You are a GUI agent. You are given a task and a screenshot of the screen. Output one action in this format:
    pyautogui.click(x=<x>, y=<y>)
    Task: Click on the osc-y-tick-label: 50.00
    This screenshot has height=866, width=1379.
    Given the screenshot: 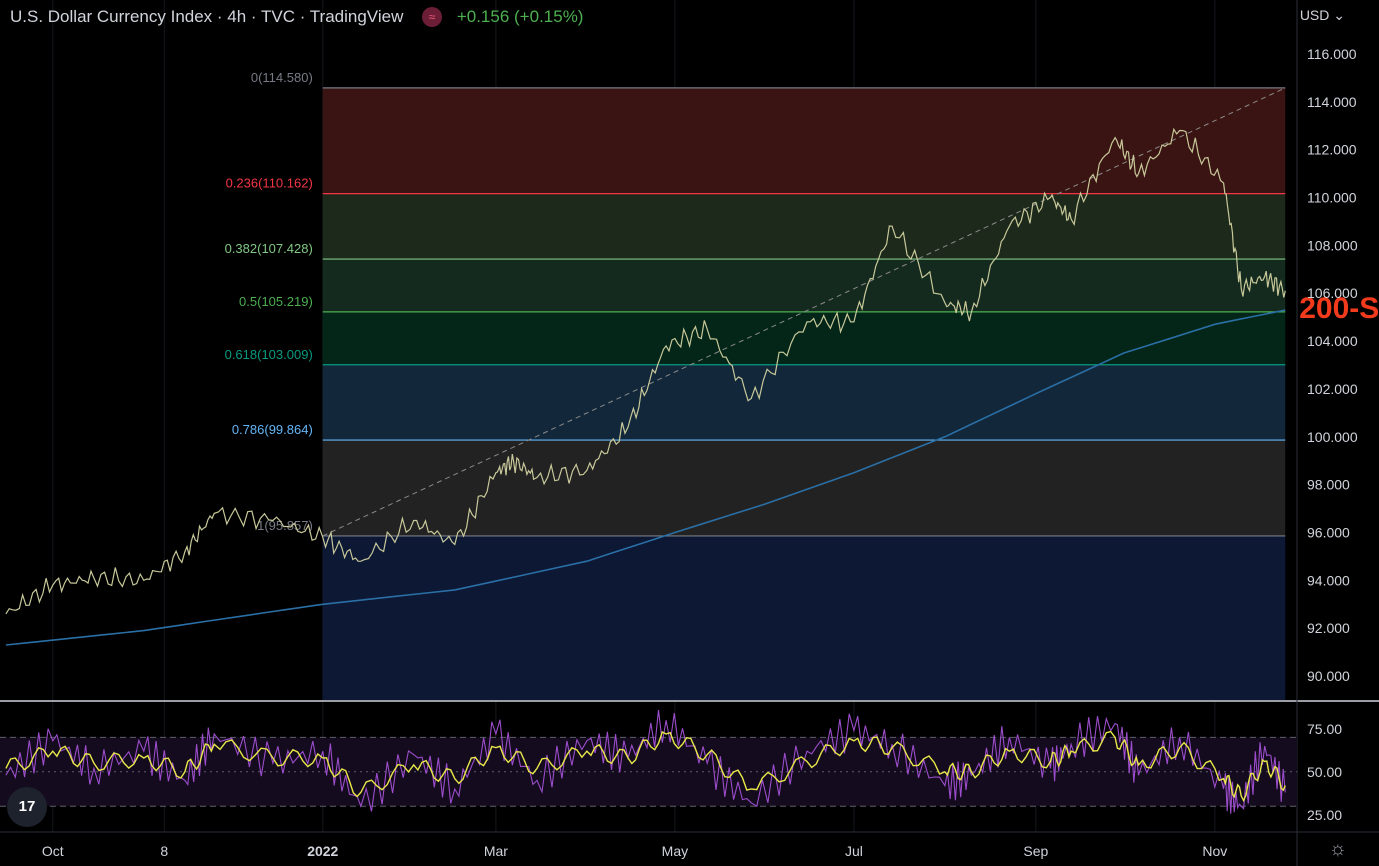 What is the action you would take?
    pyautogui.click(x=1324, y=772)
    